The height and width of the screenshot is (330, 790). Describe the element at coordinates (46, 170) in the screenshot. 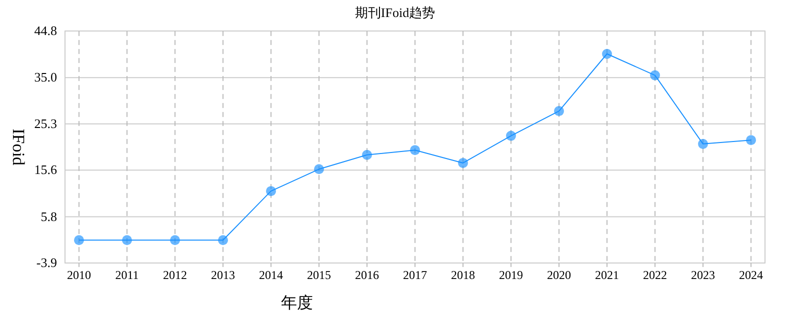

I see `y-tick-label: 15.6` at that location.